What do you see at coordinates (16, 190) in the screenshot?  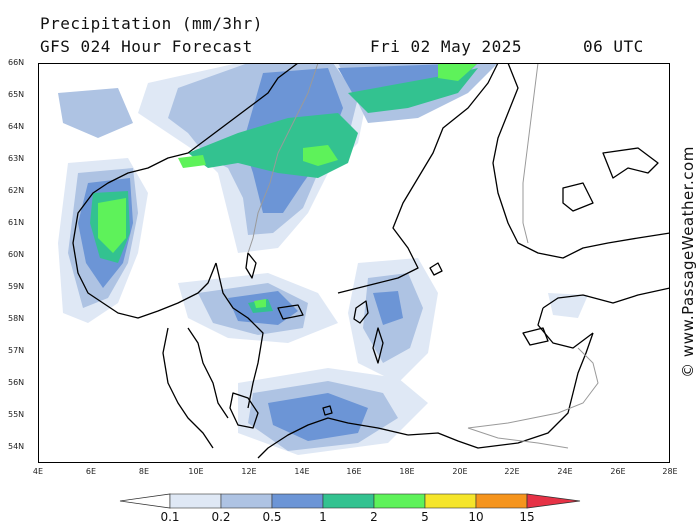 I see `lat-label: 62N` at bounding box center [16, 190].